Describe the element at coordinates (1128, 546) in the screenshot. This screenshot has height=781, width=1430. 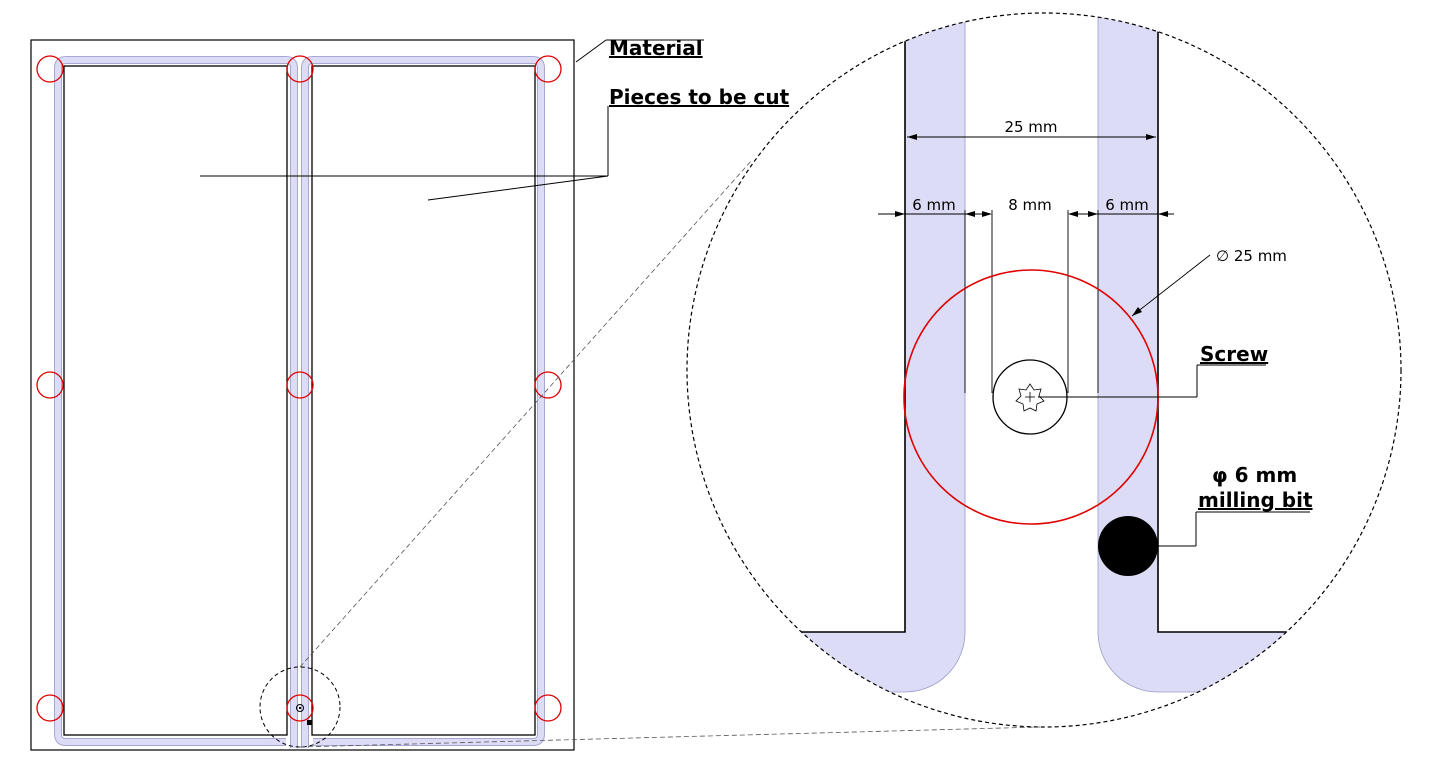
I see `milling-bit-icon` at that location.